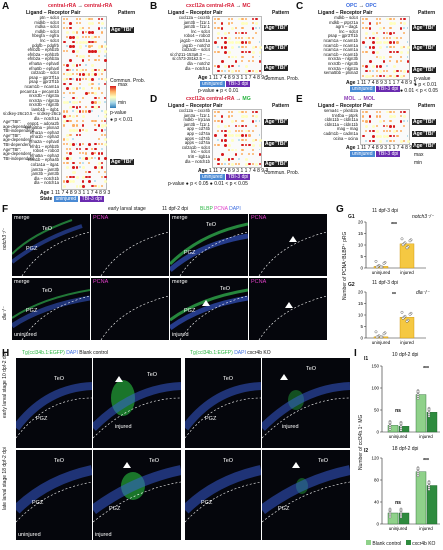  What do you see at coordinates (361, 233) in the screenshot?
I see `y-tick-label: 15` at bounding box center [361, 233].